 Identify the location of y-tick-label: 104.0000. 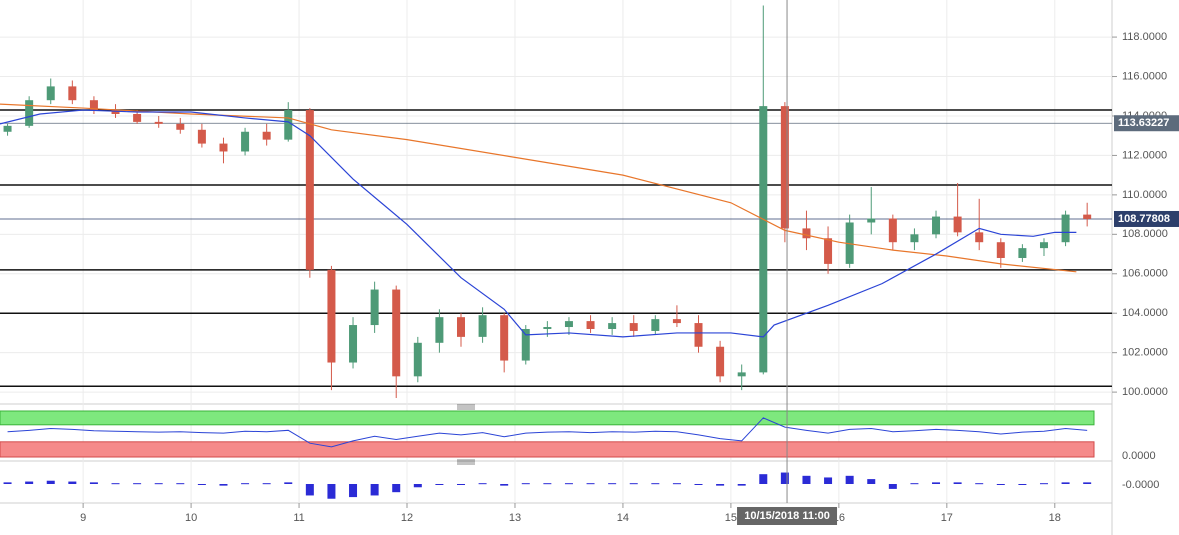
(1145, 313).